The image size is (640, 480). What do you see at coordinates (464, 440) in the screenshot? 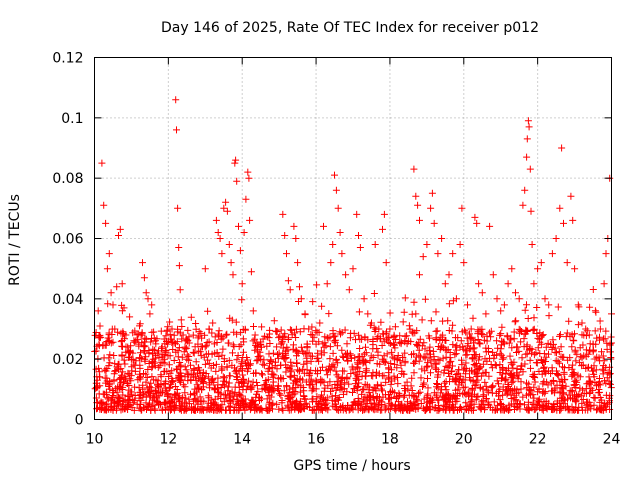
I see `x-tick-label: 20` at bounding box center [464, 440].